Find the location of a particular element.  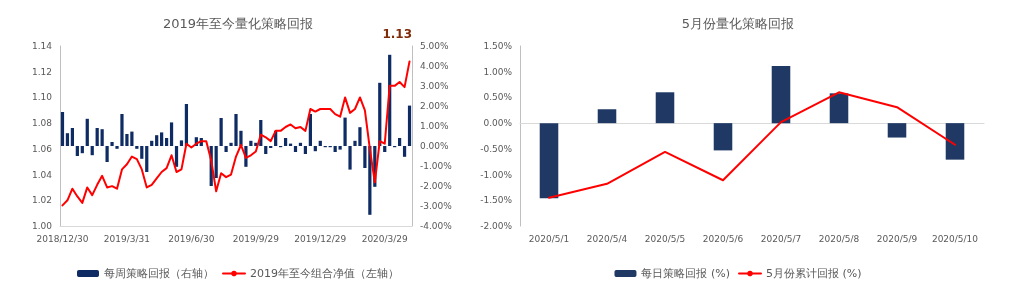

y-tick-label: -2.00% is located at coordinates (496, 226).